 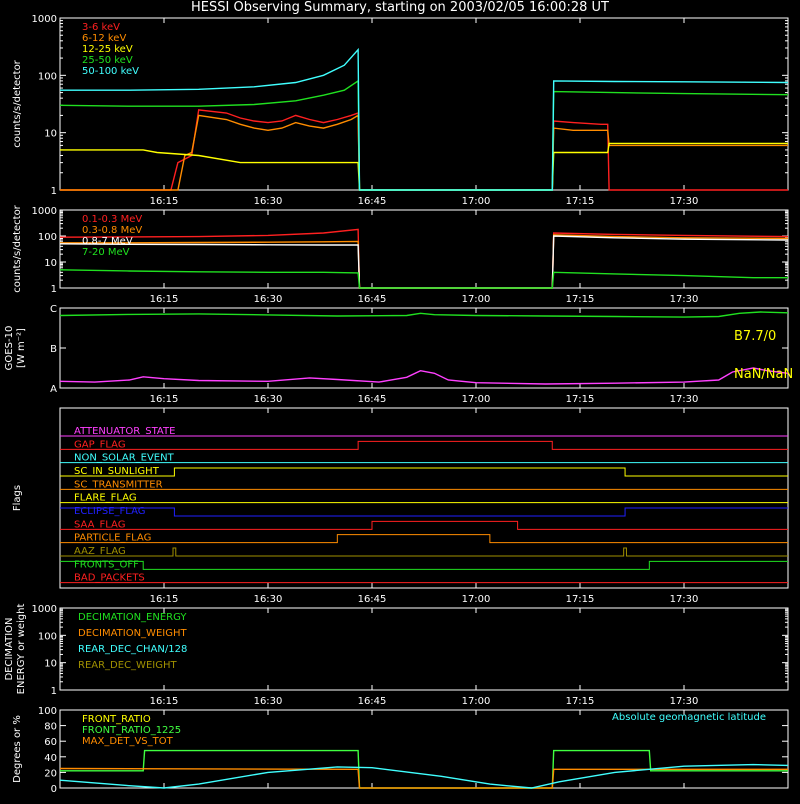 What do you see at coordinates (54, 191) in the screenshot?
I see `lowE-ytick-label: 1` at bounding box center [54, 191].